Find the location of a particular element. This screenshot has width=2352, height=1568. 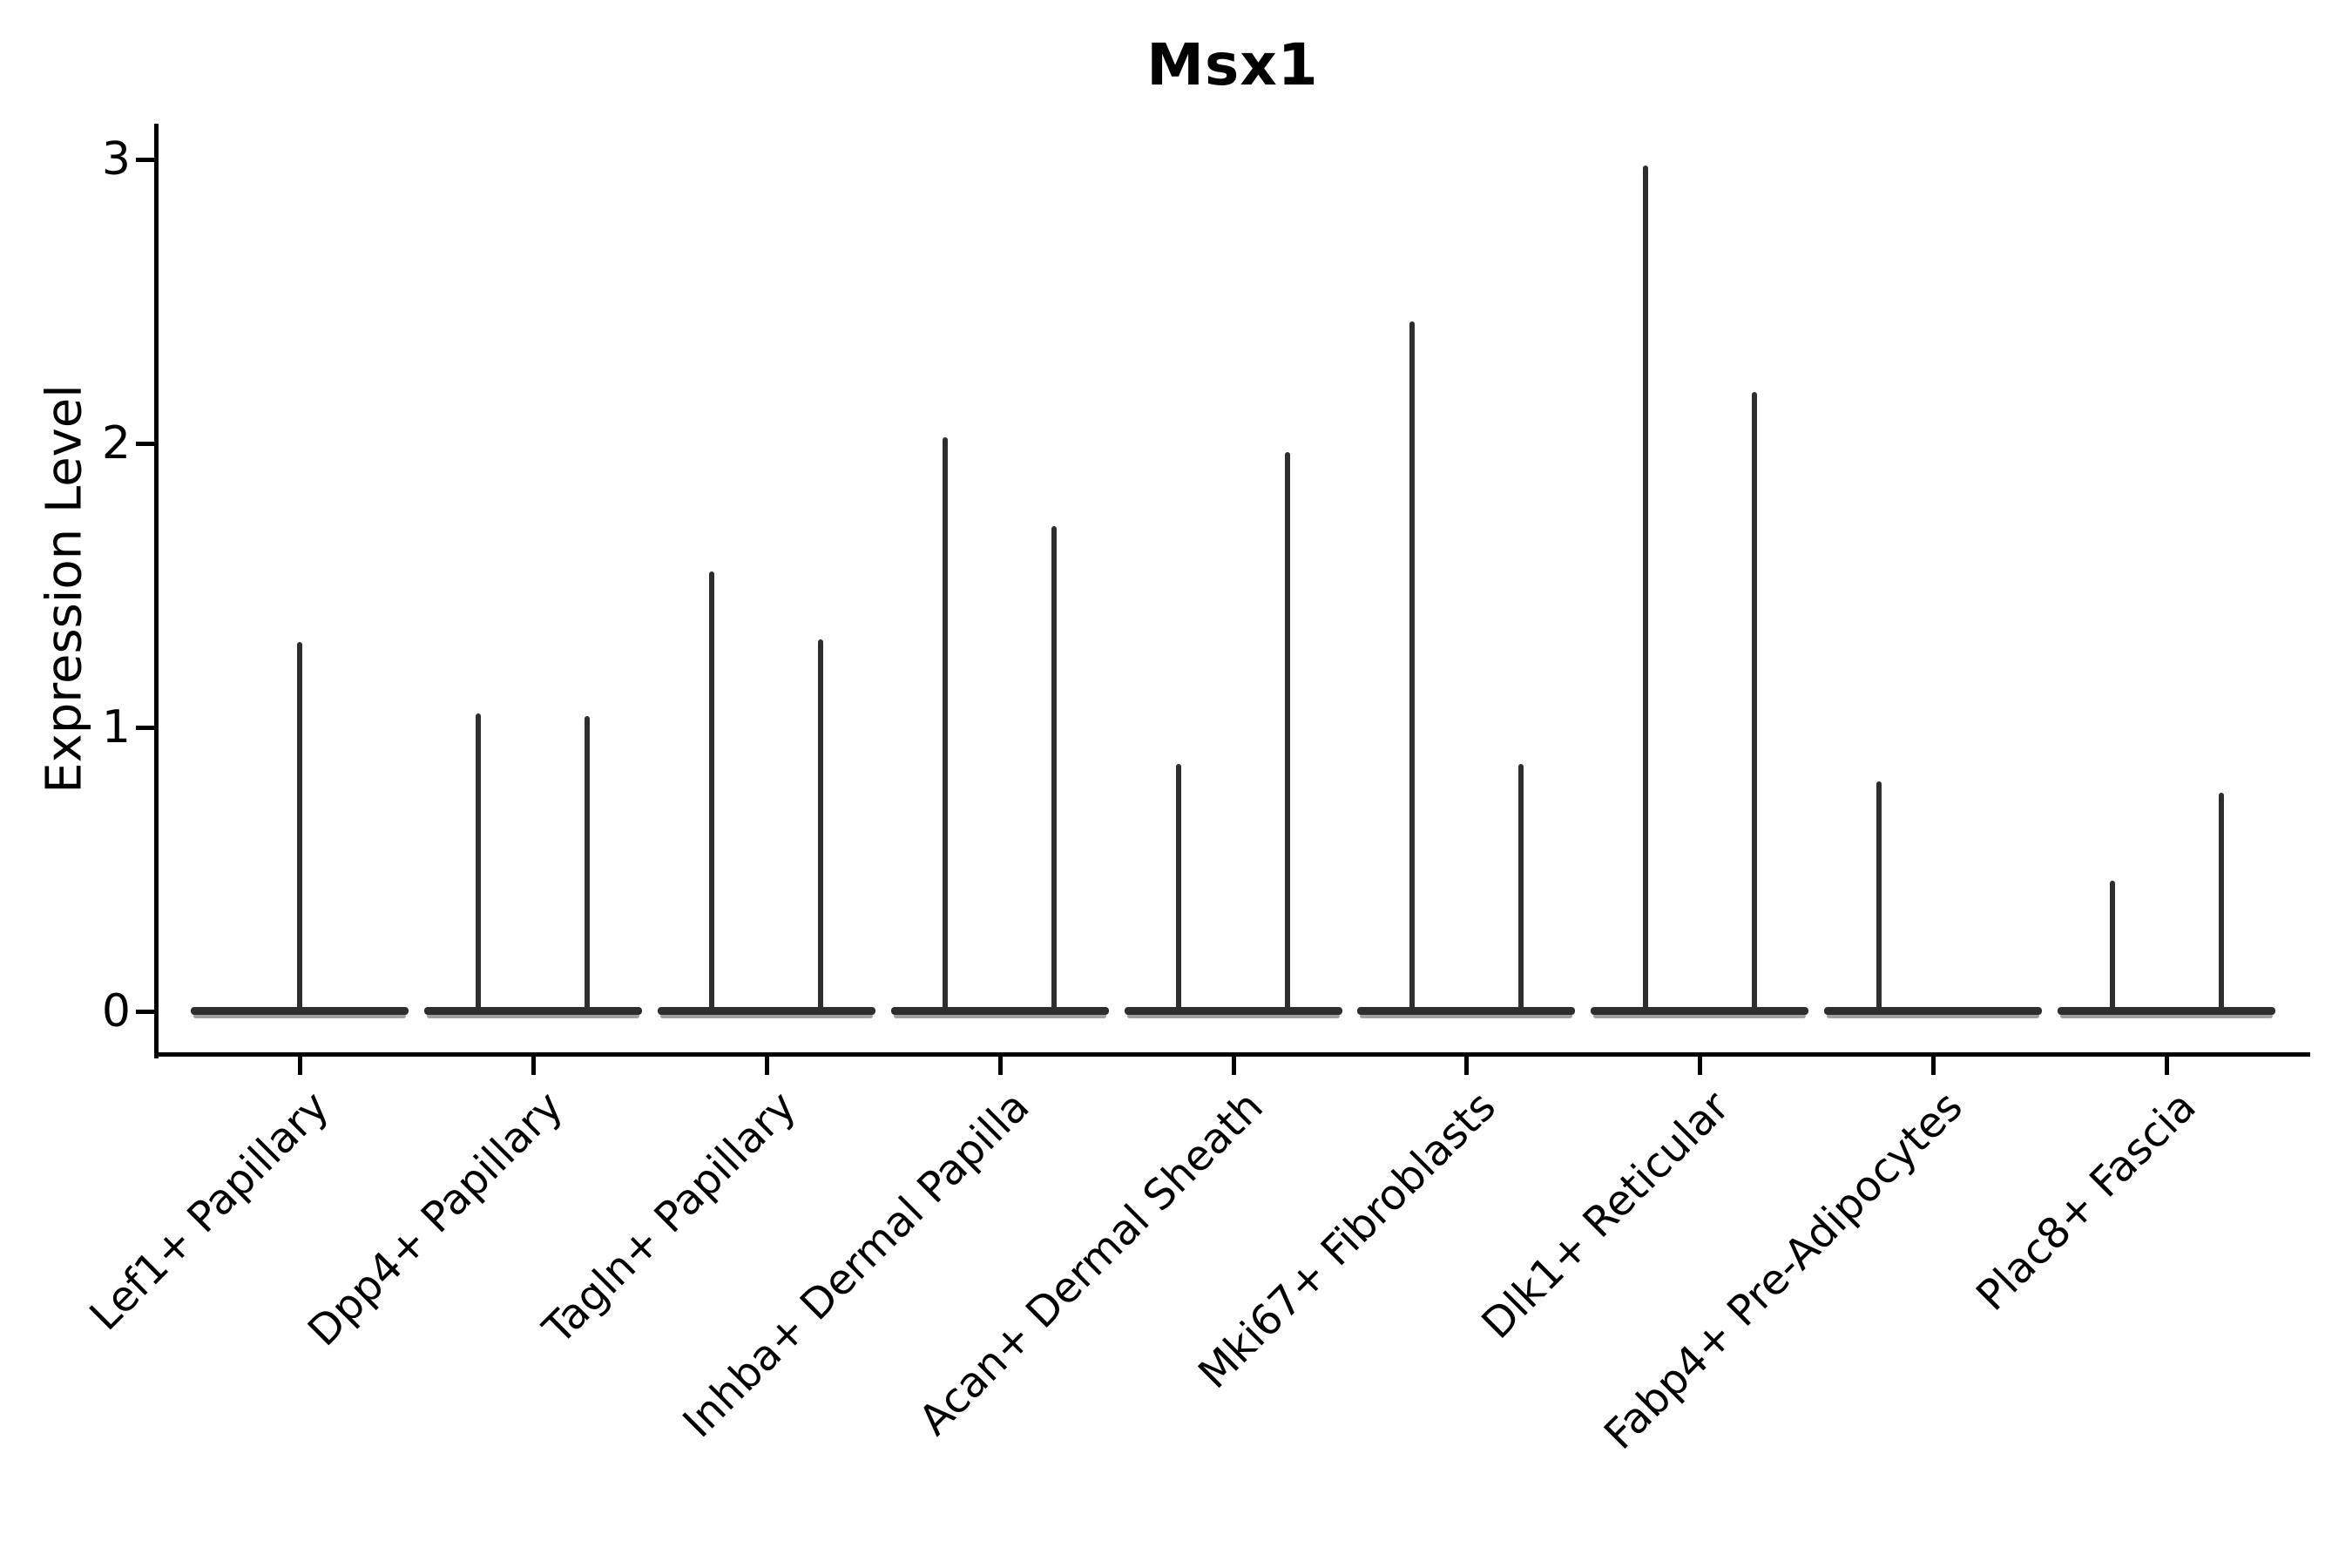

plot-title: Msx1 is located at coordinates (1232, 64).